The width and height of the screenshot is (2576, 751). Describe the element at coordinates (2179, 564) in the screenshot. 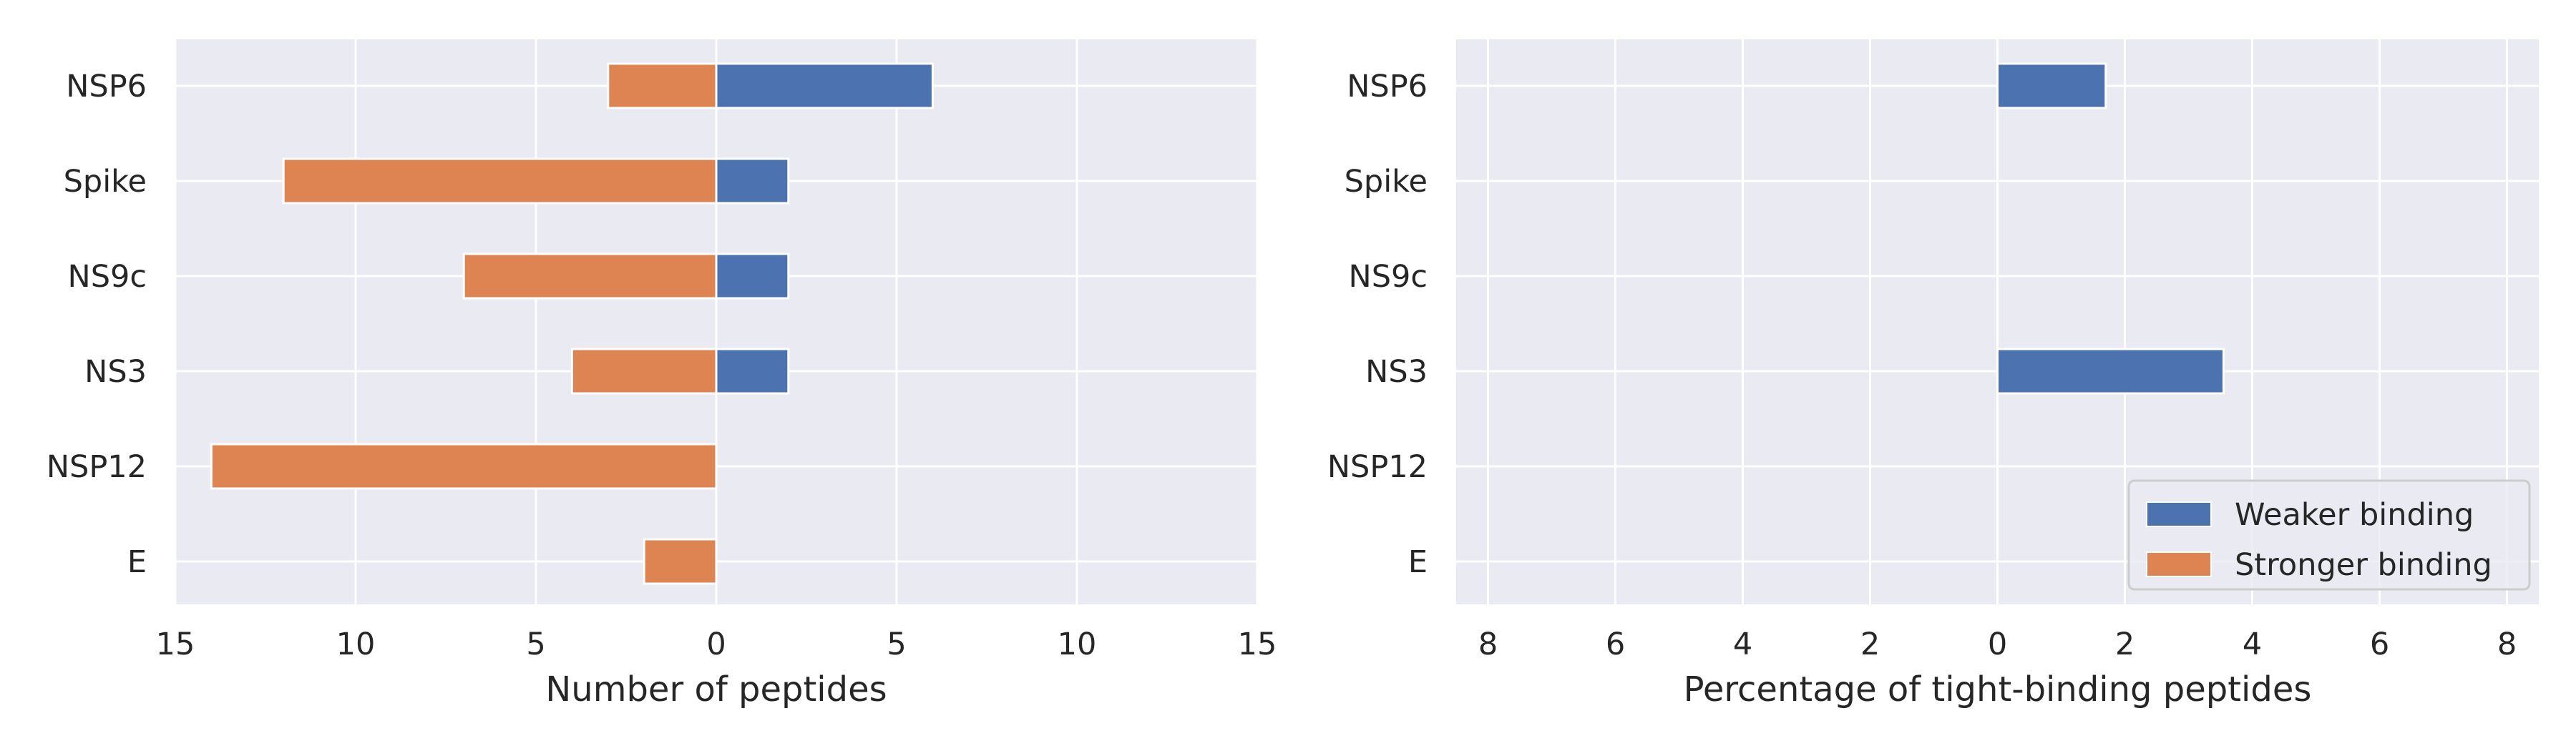

I see `legend-swatch-stronger` at that location.